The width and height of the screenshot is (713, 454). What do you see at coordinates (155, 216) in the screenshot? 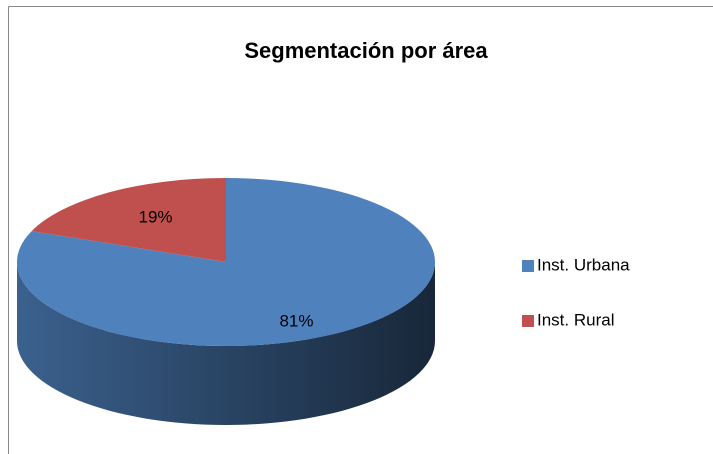
I see `data-label: 19%` at bounding box center [155, 216].